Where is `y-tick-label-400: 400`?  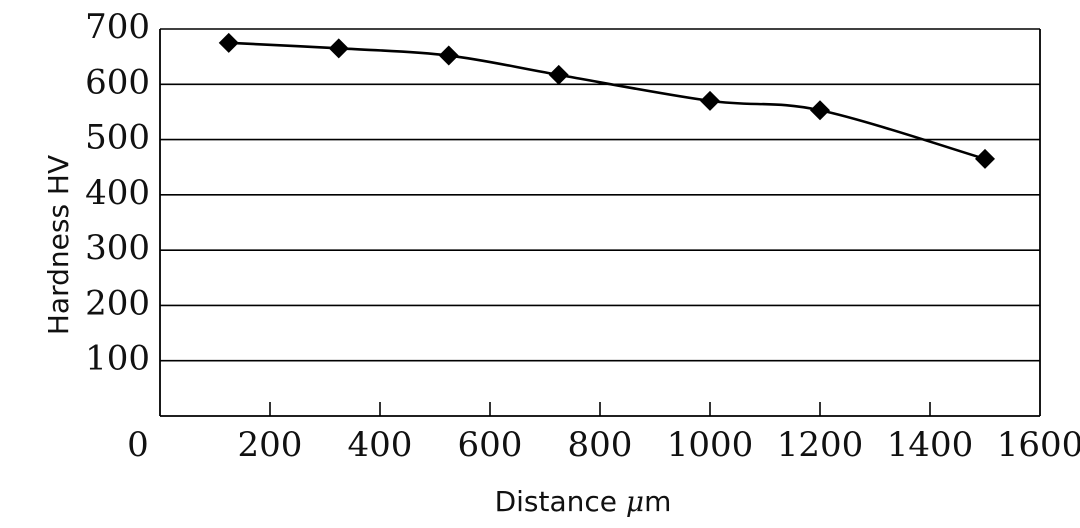 y-tick-label-400: 400 is located at coordinates (117, 193).